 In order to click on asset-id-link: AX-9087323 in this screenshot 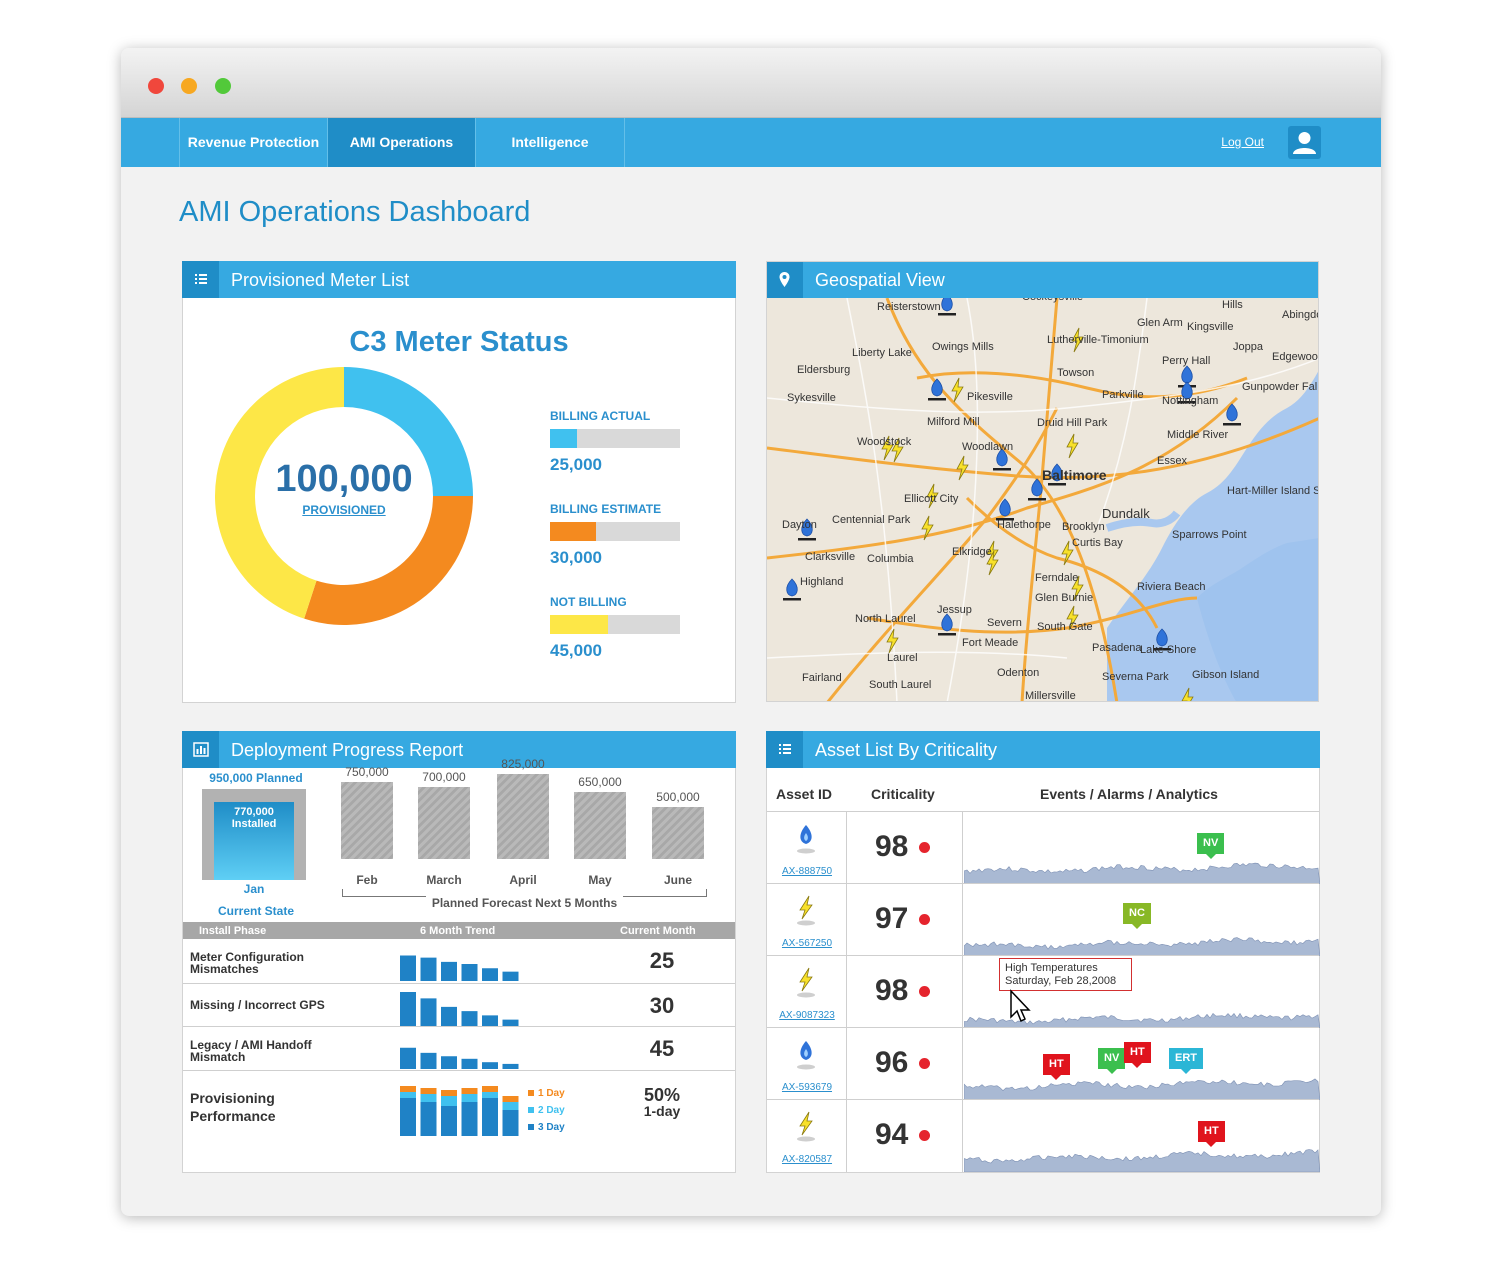, I will do `click(807, 1015)`.